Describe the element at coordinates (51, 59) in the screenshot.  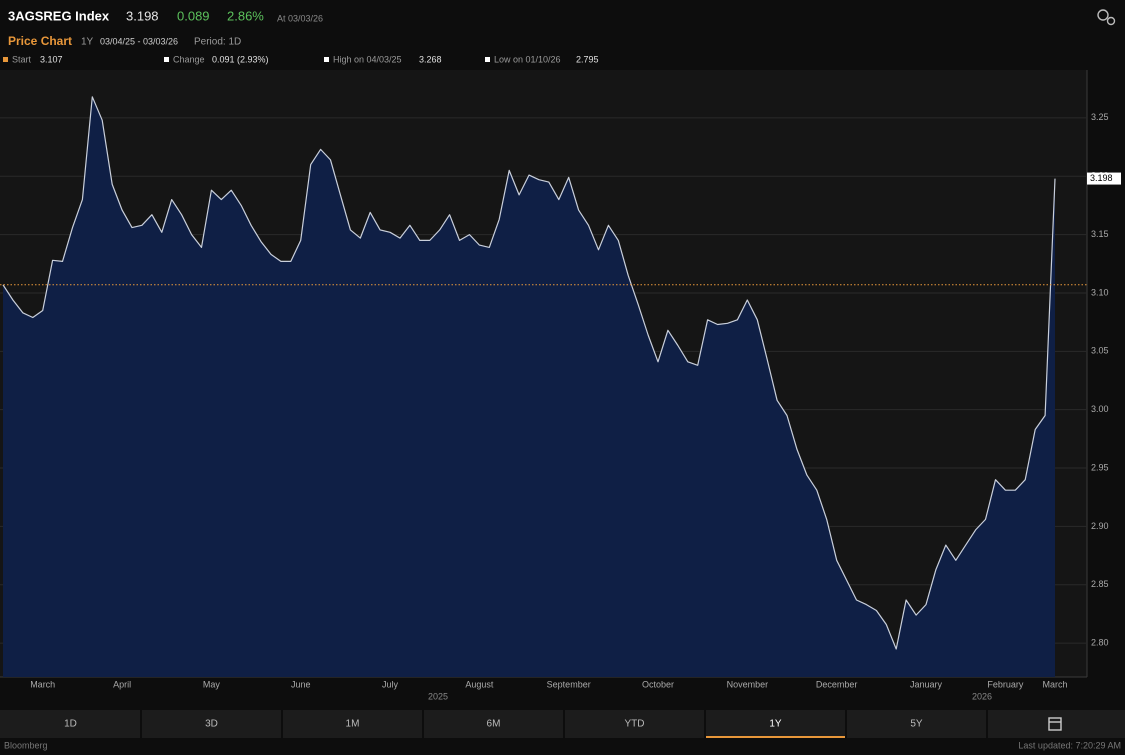
I see `legend-value: 3.107` at that location.